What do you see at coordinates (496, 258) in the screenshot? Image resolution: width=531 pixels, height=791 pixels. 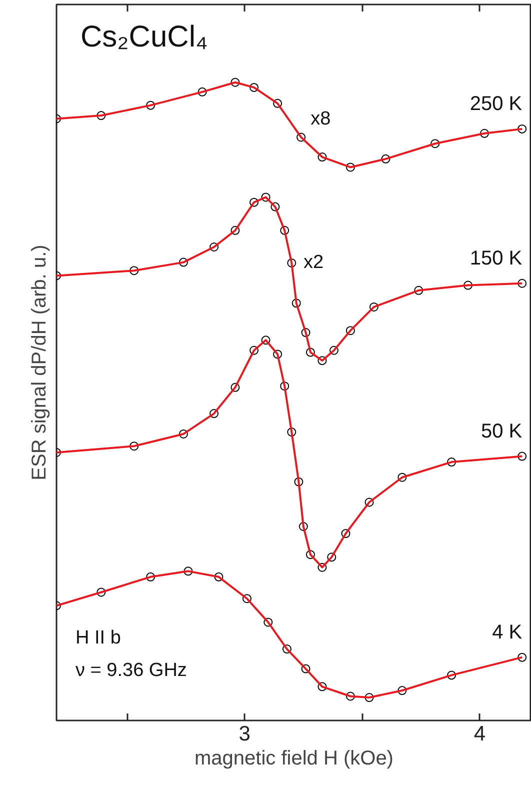 I see `series-label: 150 K` at bounding box center [496, 258].